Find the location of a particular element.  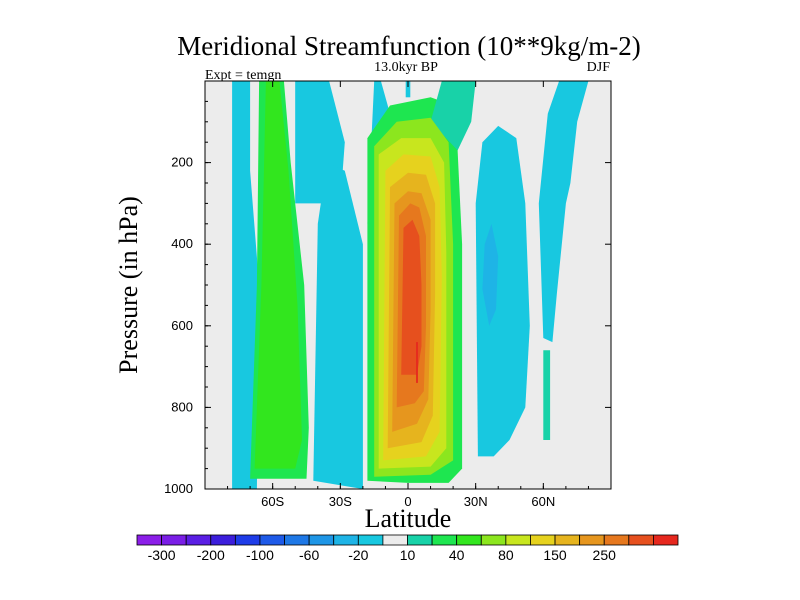

colorbar-label: -300 is located at coordinates (162, 555).